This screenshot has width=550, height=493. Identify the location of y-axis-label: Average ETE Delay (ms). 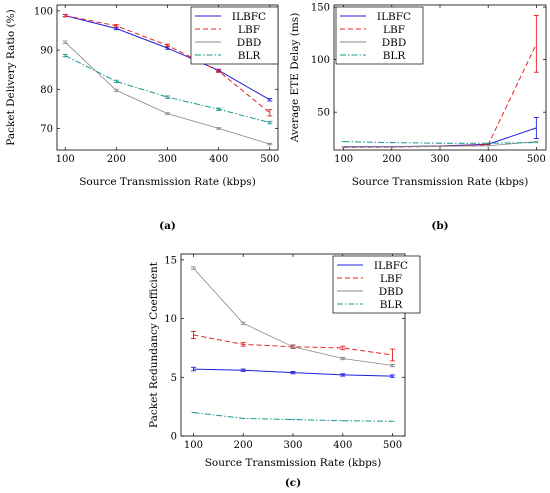
(295, 78).